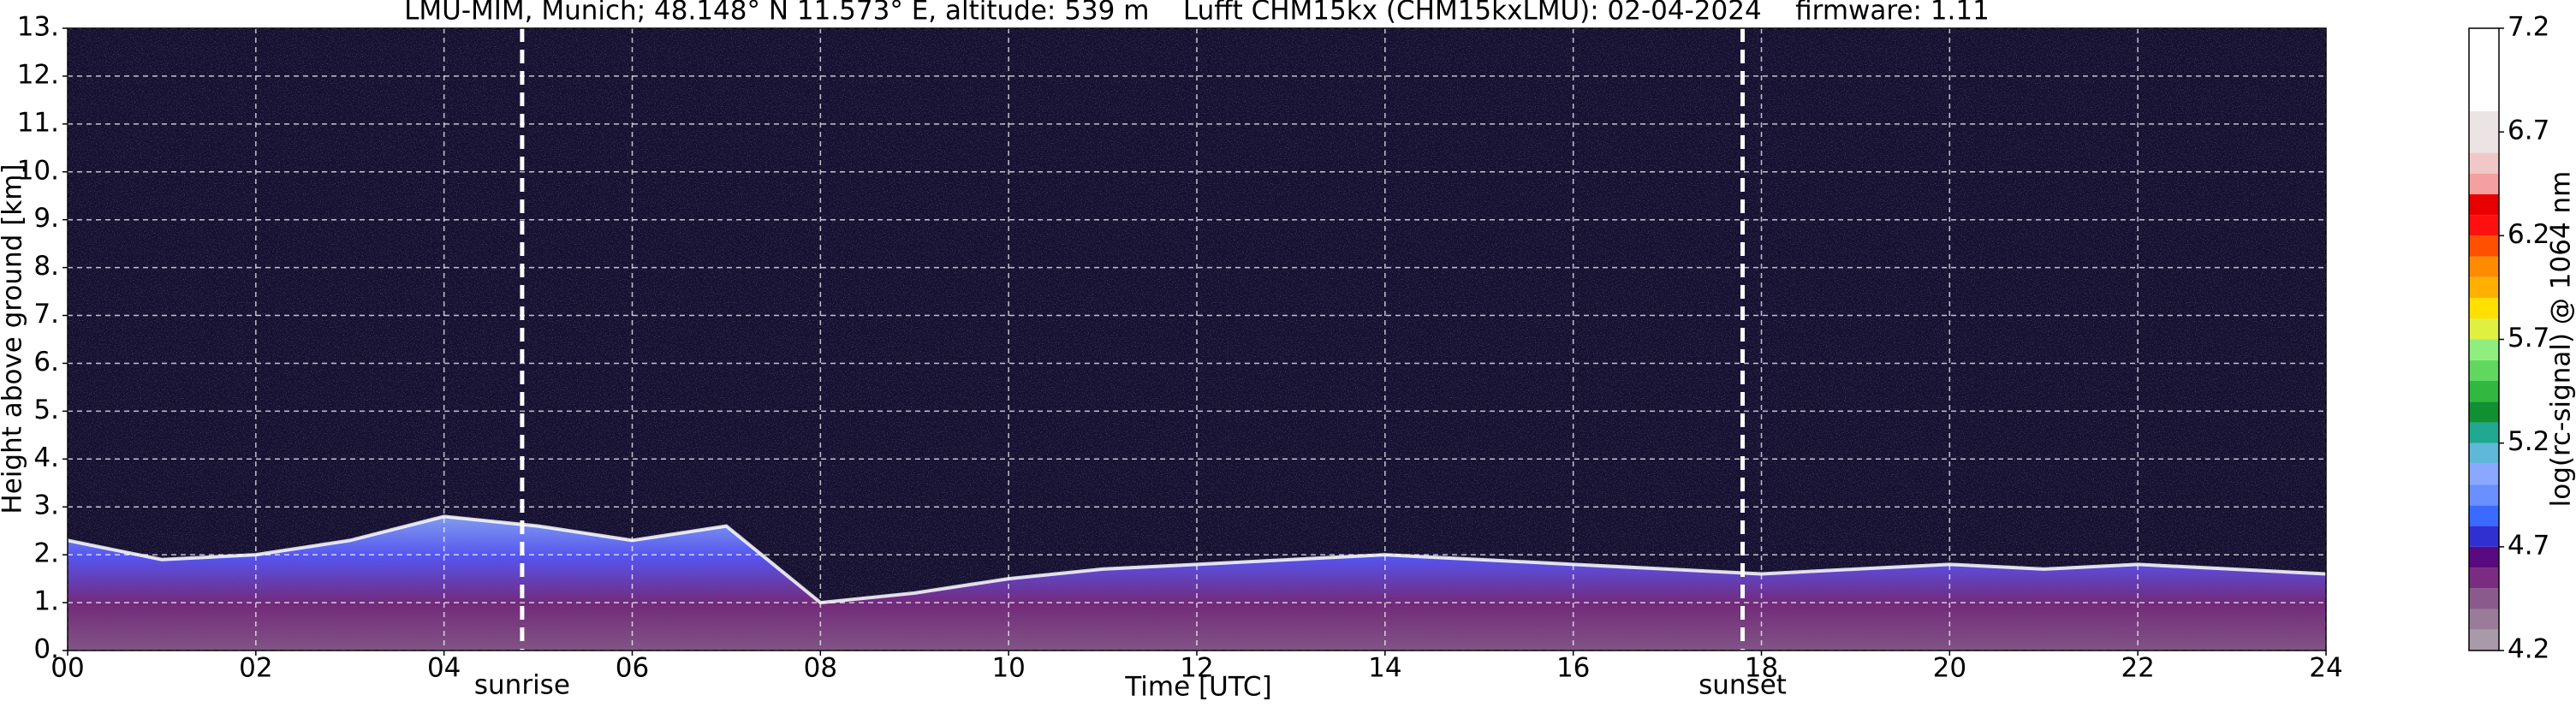  What do you see at coordinates (38, 27) in the screenshot?
I see `y-tick-label: 13.` at bounding box center [38, 27].